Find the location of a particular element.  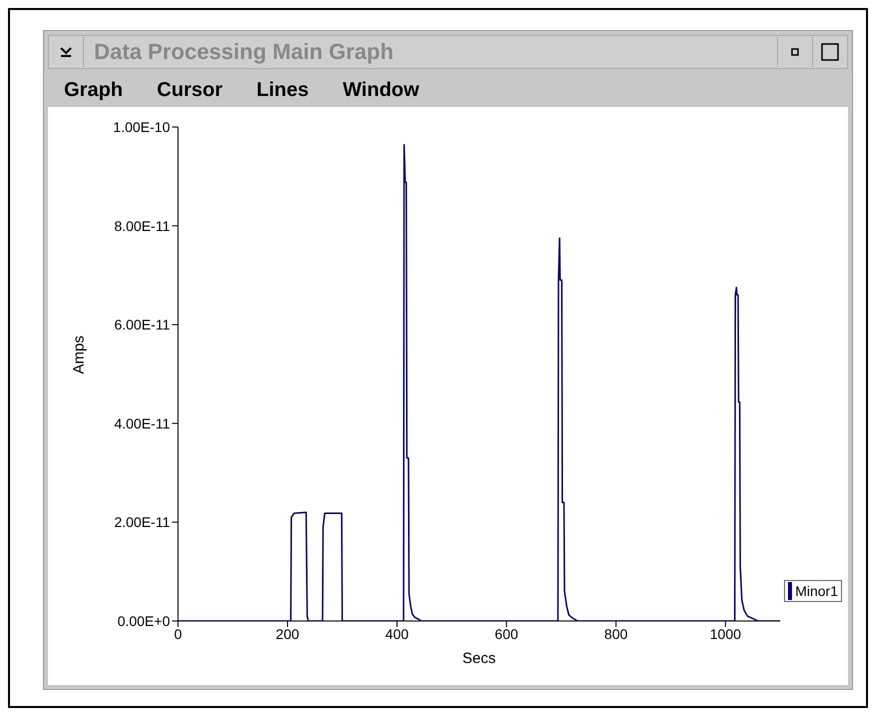

text: Window is located at coordinates (381, 90).